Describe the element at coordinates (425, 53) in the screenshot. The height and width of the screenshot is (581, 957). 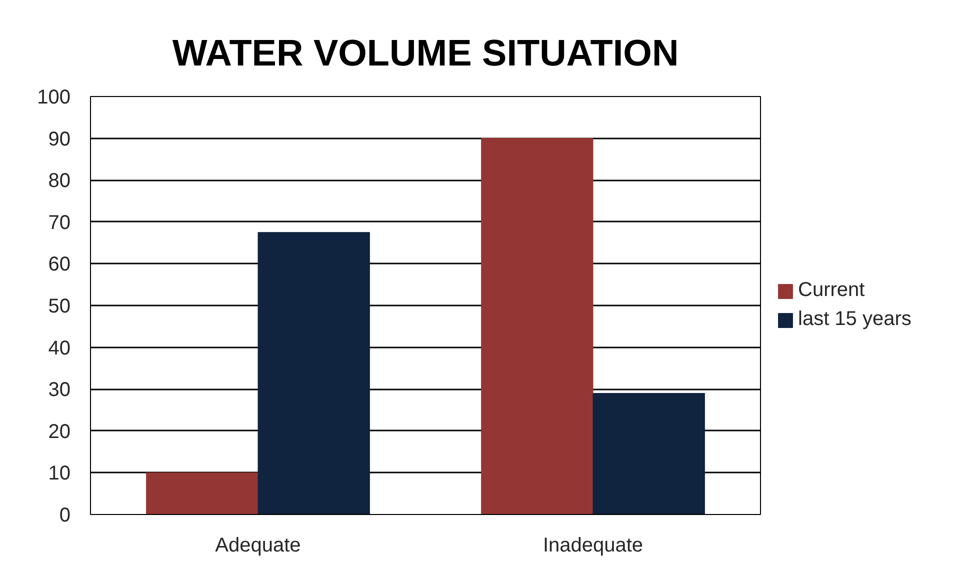
I see `chart-title: WATER VOLUME SITUATION` at that location.